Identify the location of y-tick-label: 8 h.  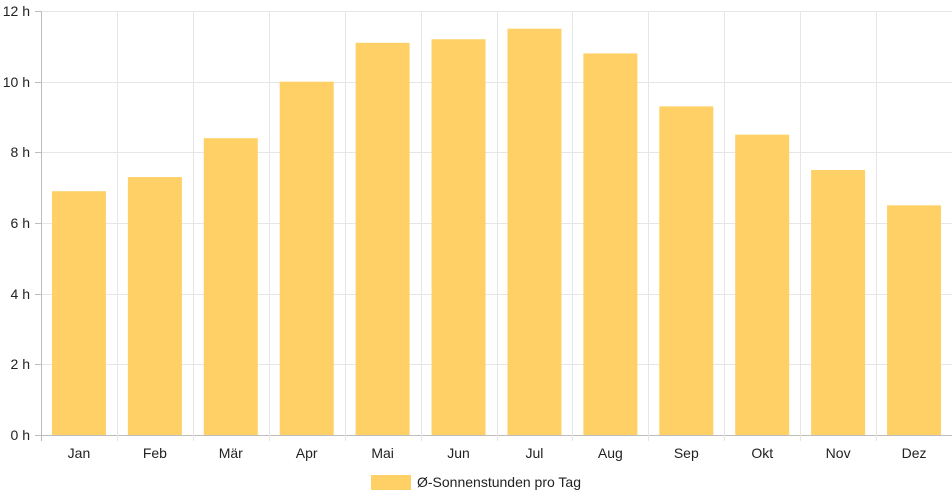
(20, 152).